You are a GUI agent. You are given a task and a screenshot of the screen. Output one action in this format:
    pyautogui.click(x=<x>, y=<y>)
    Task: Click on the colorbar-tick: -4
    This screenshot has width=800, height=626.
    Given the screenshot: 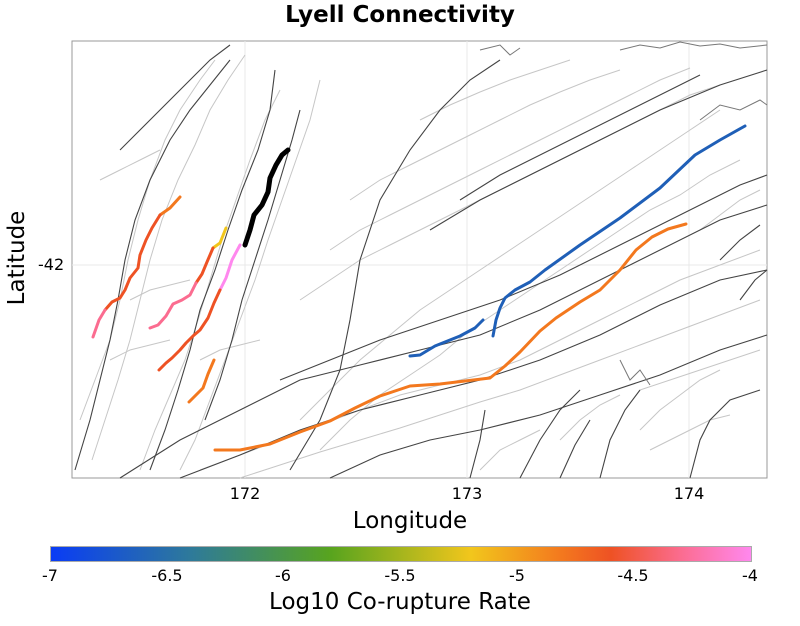 What is the action you would take?
    pyautogui.click(x=750, y=575)
    